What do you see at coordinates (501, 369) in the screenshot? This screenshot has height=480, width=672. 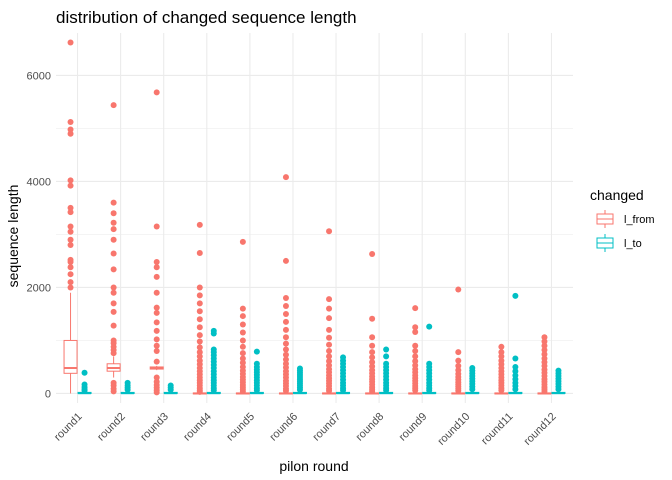 I see `box-l_from-round11` at bounding box center [501, 369].